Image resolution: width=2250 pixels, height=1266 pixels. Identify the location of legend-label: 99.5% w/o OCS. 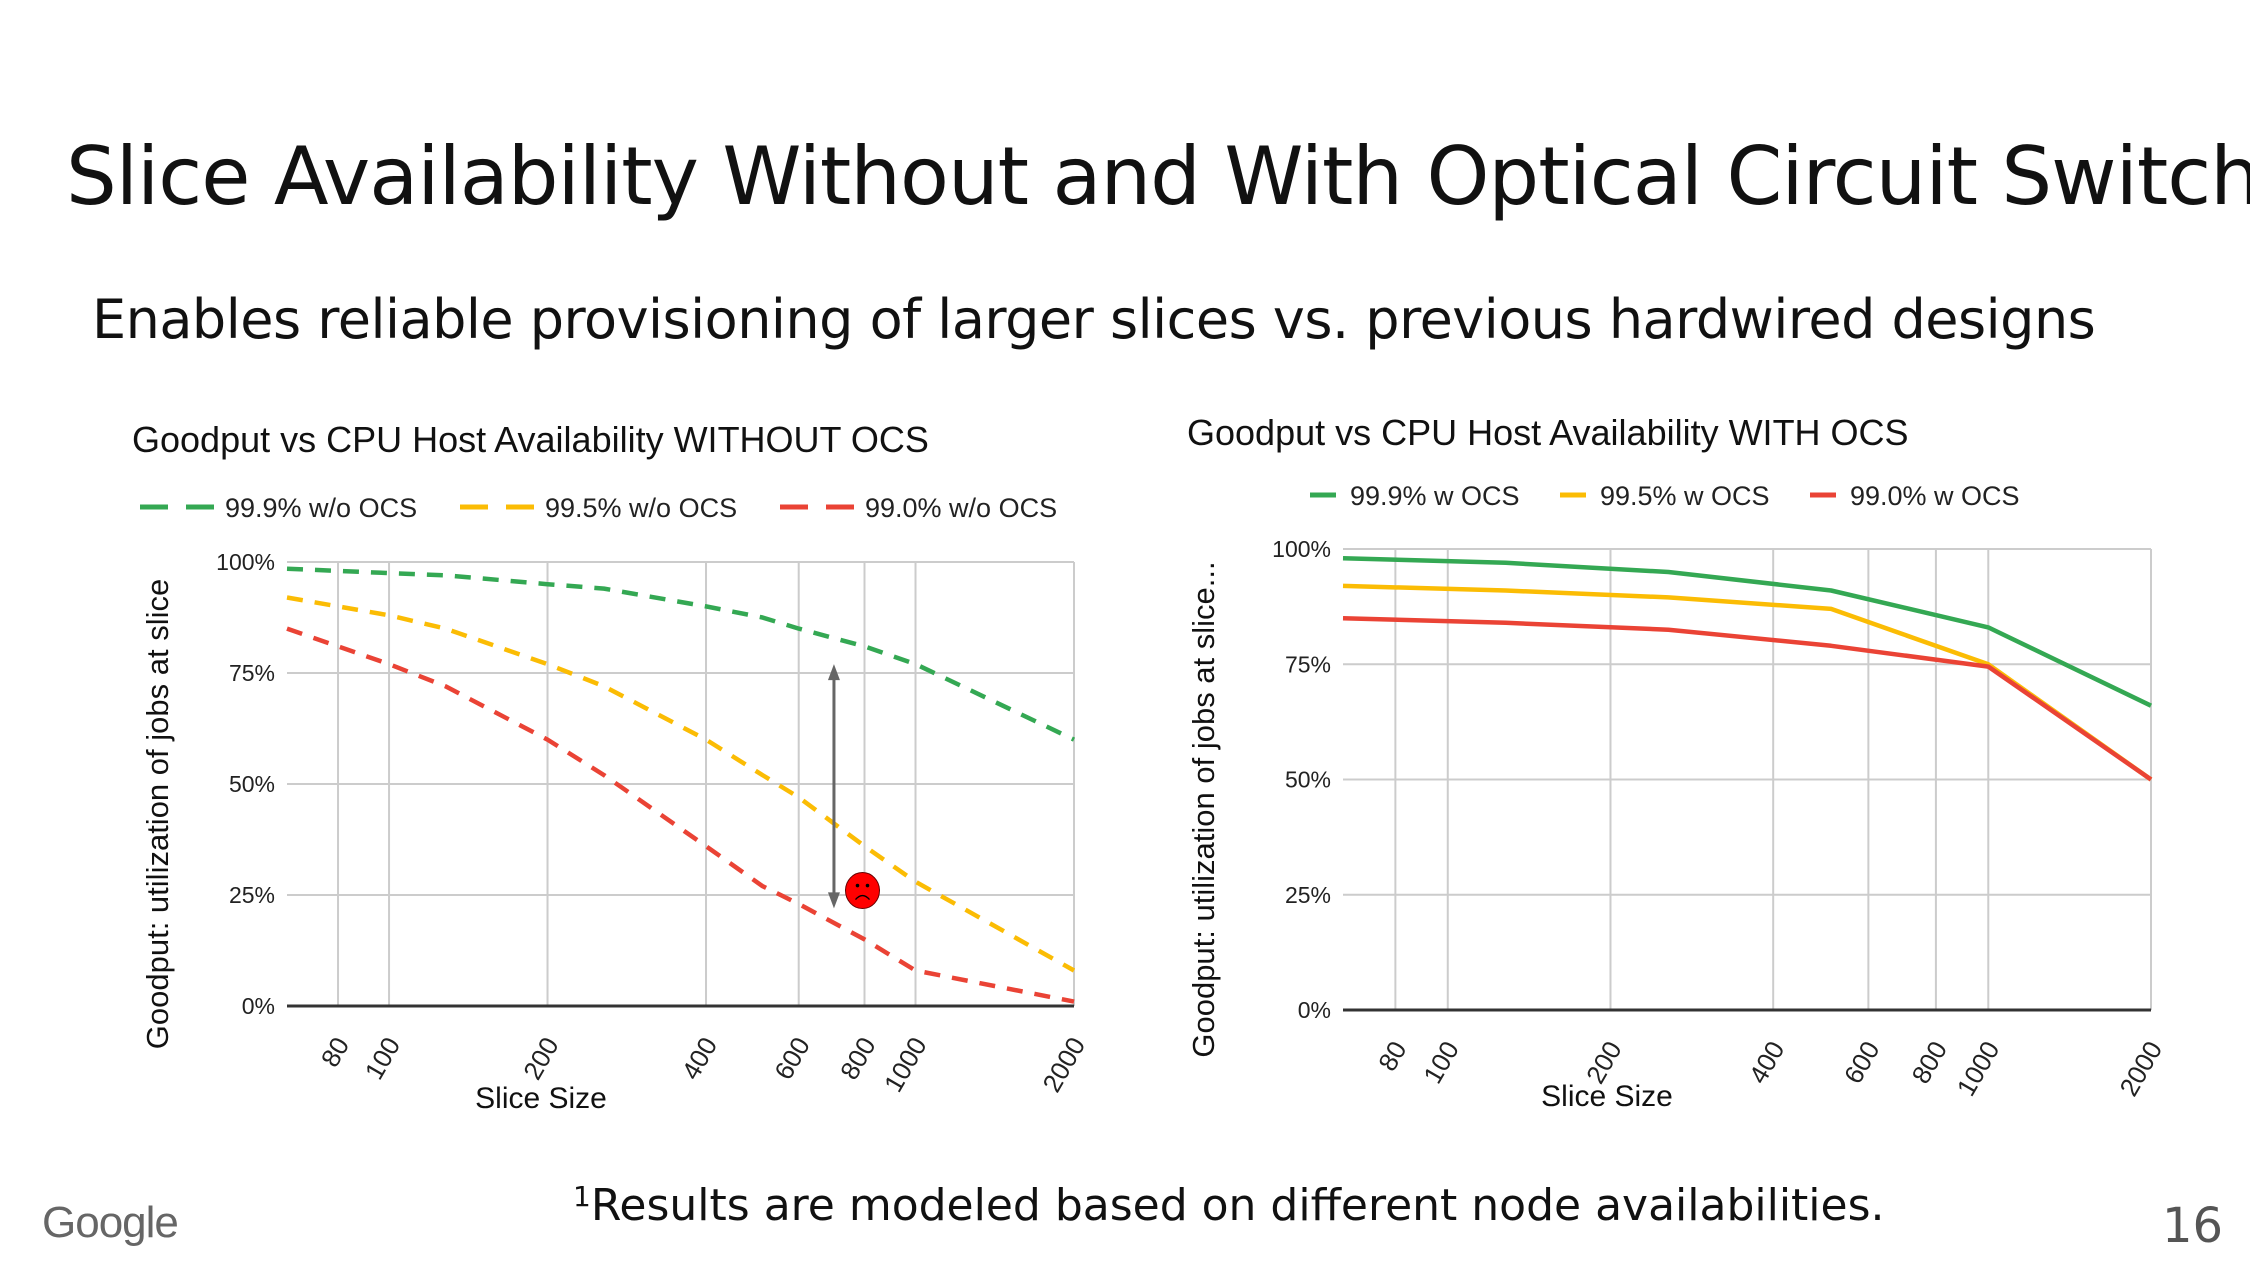
(641, 508).